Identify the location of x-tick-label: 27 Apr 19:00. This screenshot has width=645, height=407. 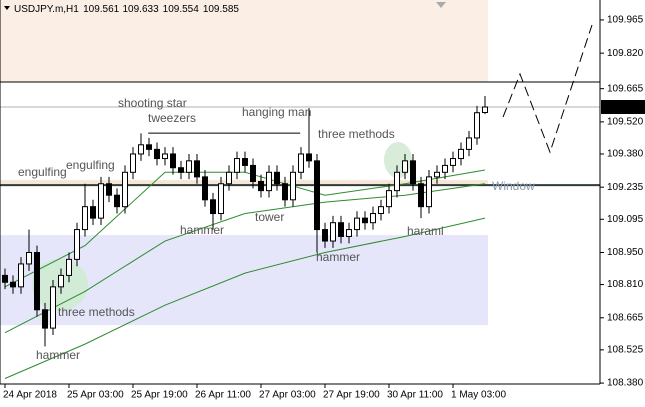
(351, 395).